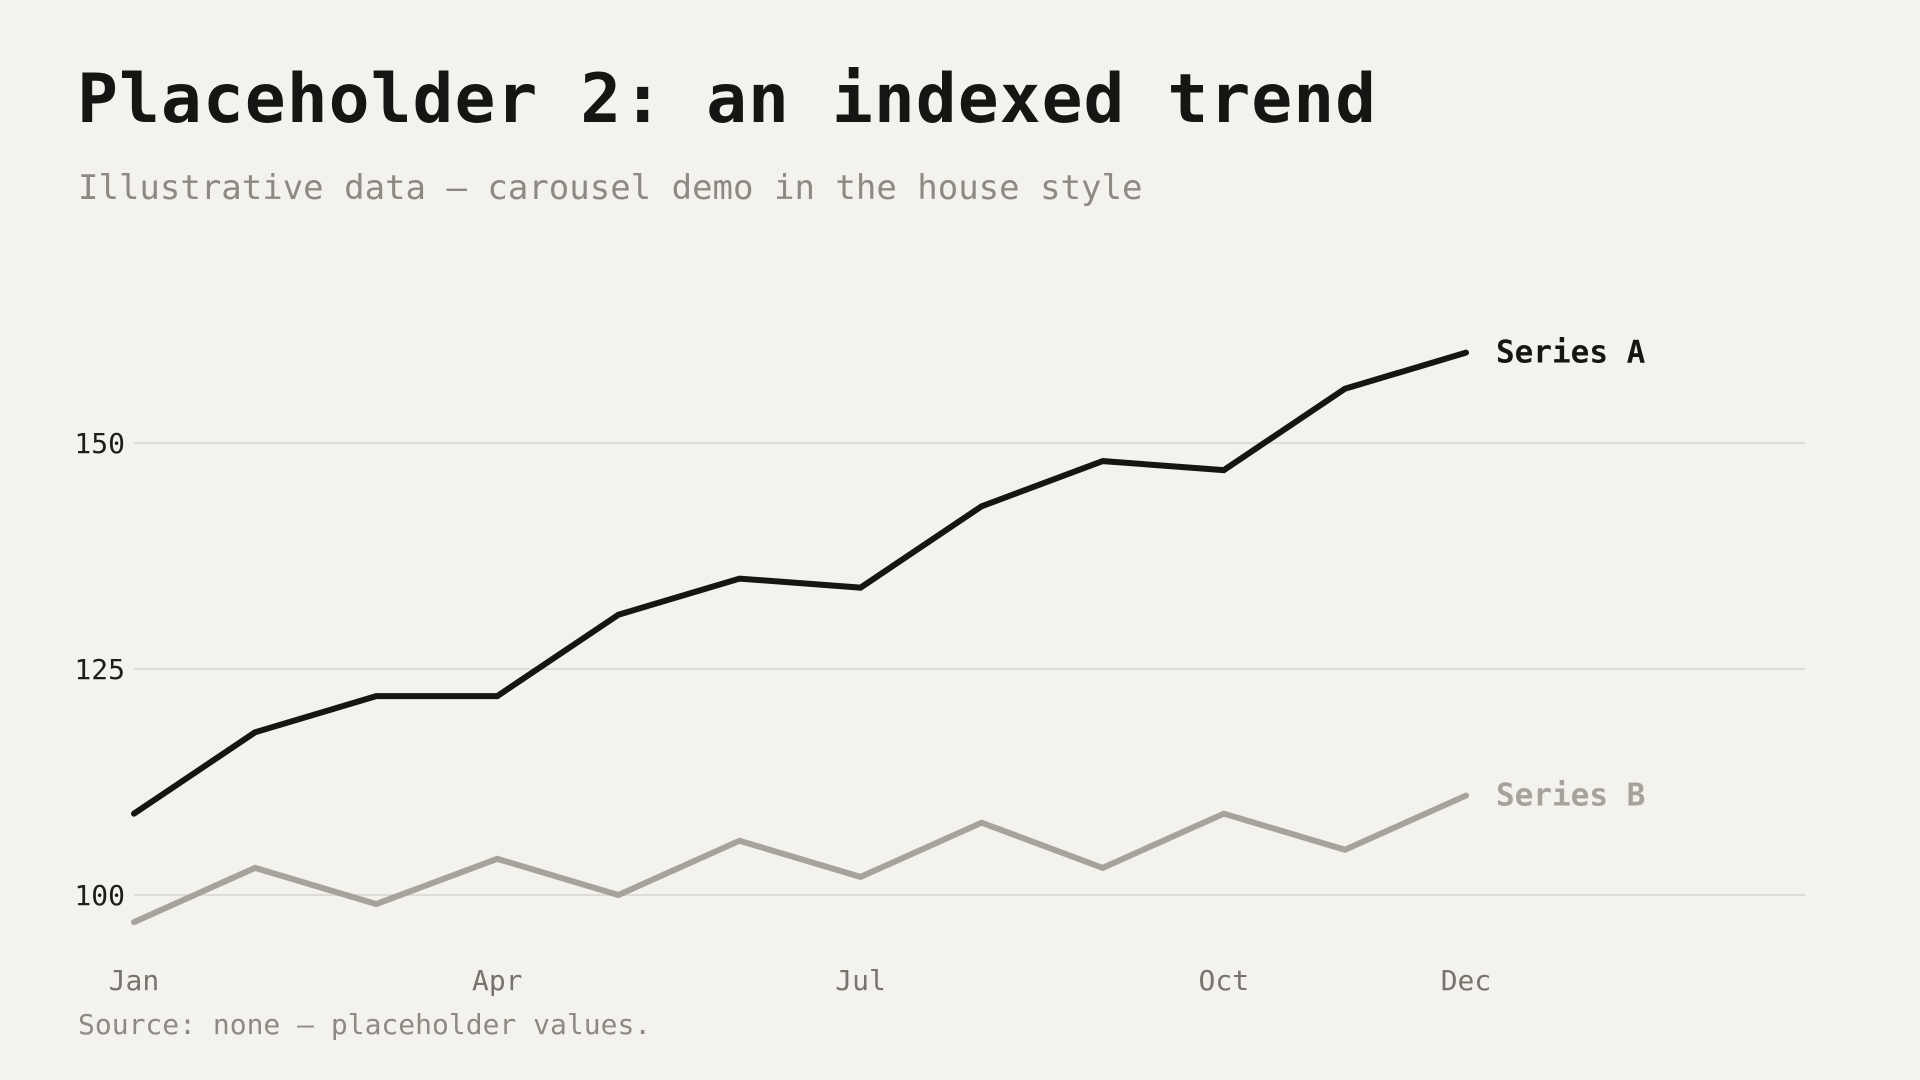  Describe the element at coordinates (1571, 574) in the screenshot. I see `series-labels: Series B Series A` at that location.